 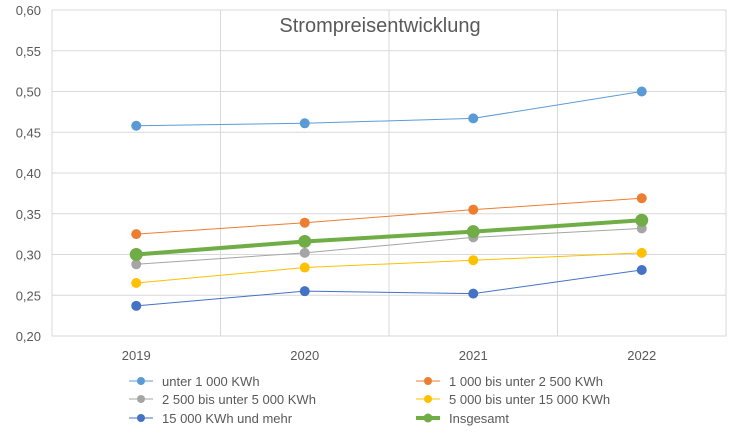 I want to click on legend-entry: 2 500 bis unter 5 000 KWh, so click(x=222, y=399).